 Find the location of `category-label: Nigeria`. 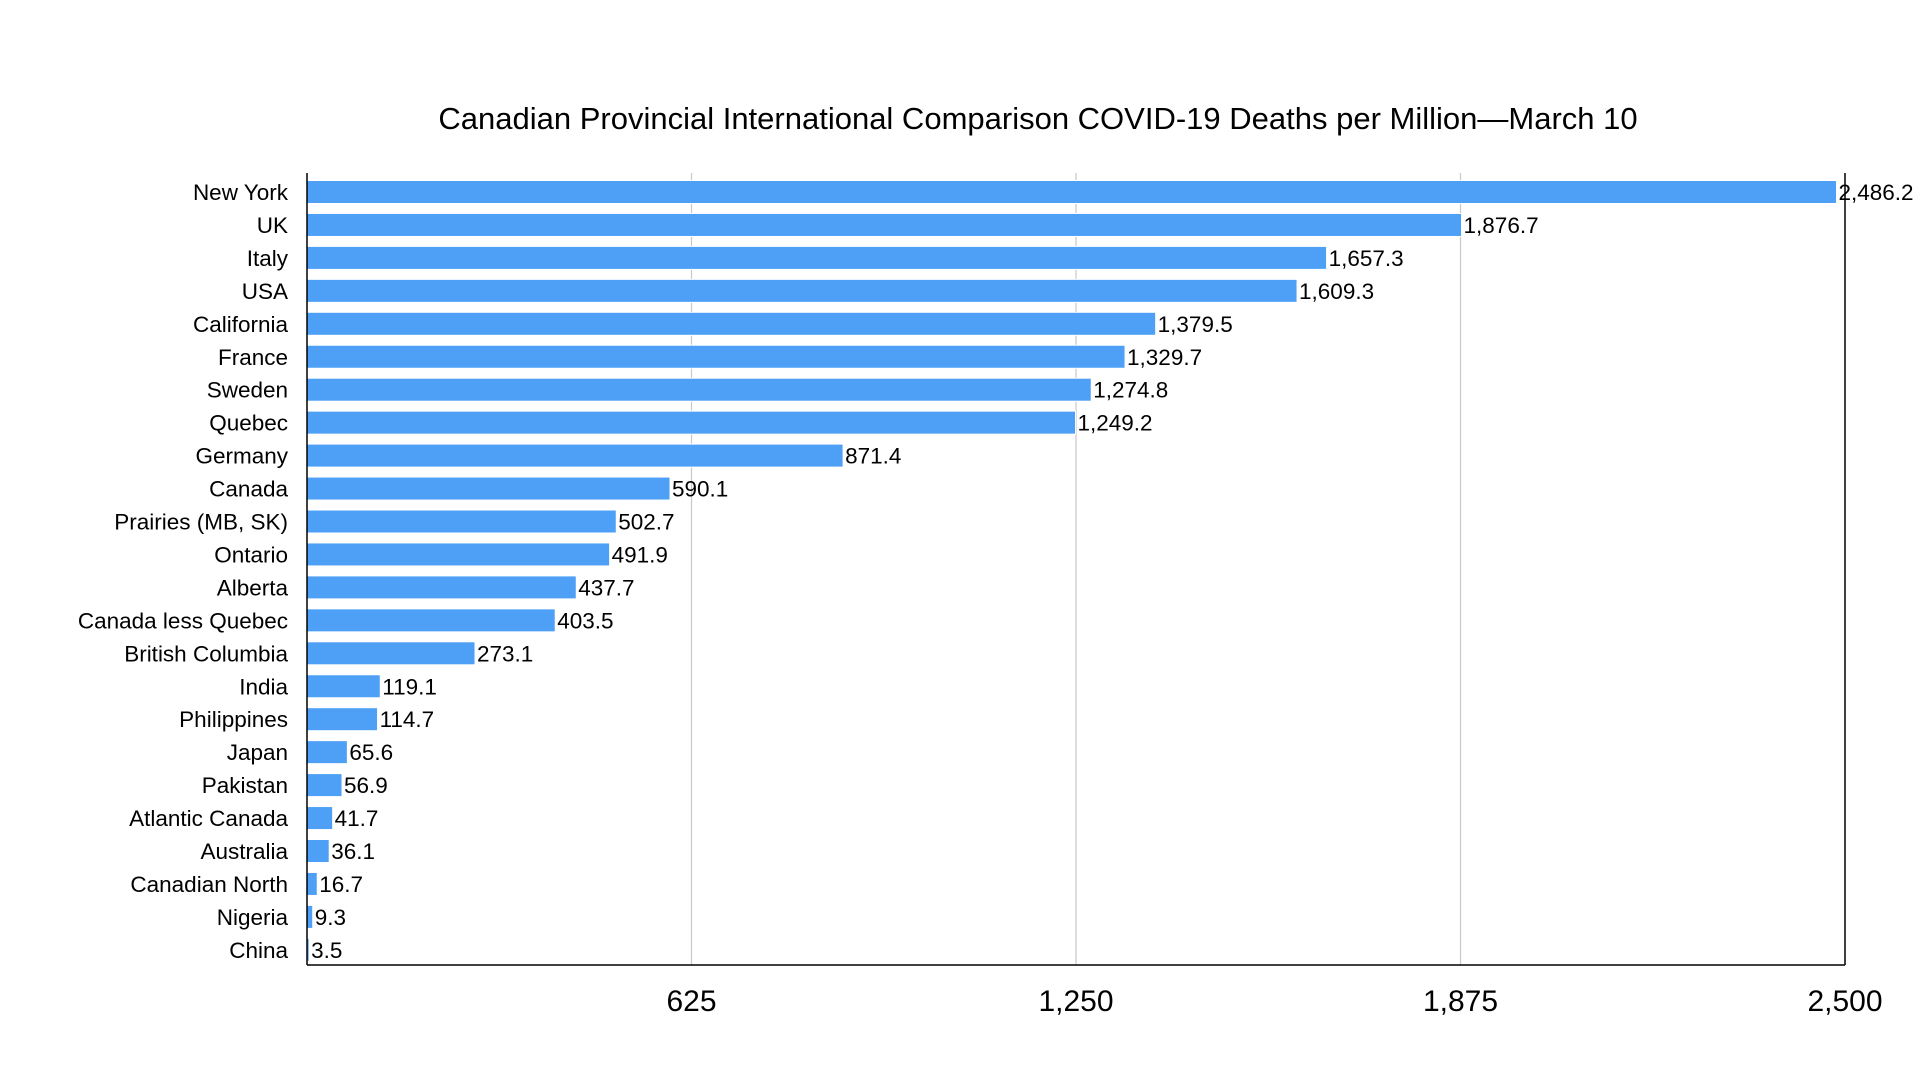

category-label: Nigeria is located at coordinates (253, 917).